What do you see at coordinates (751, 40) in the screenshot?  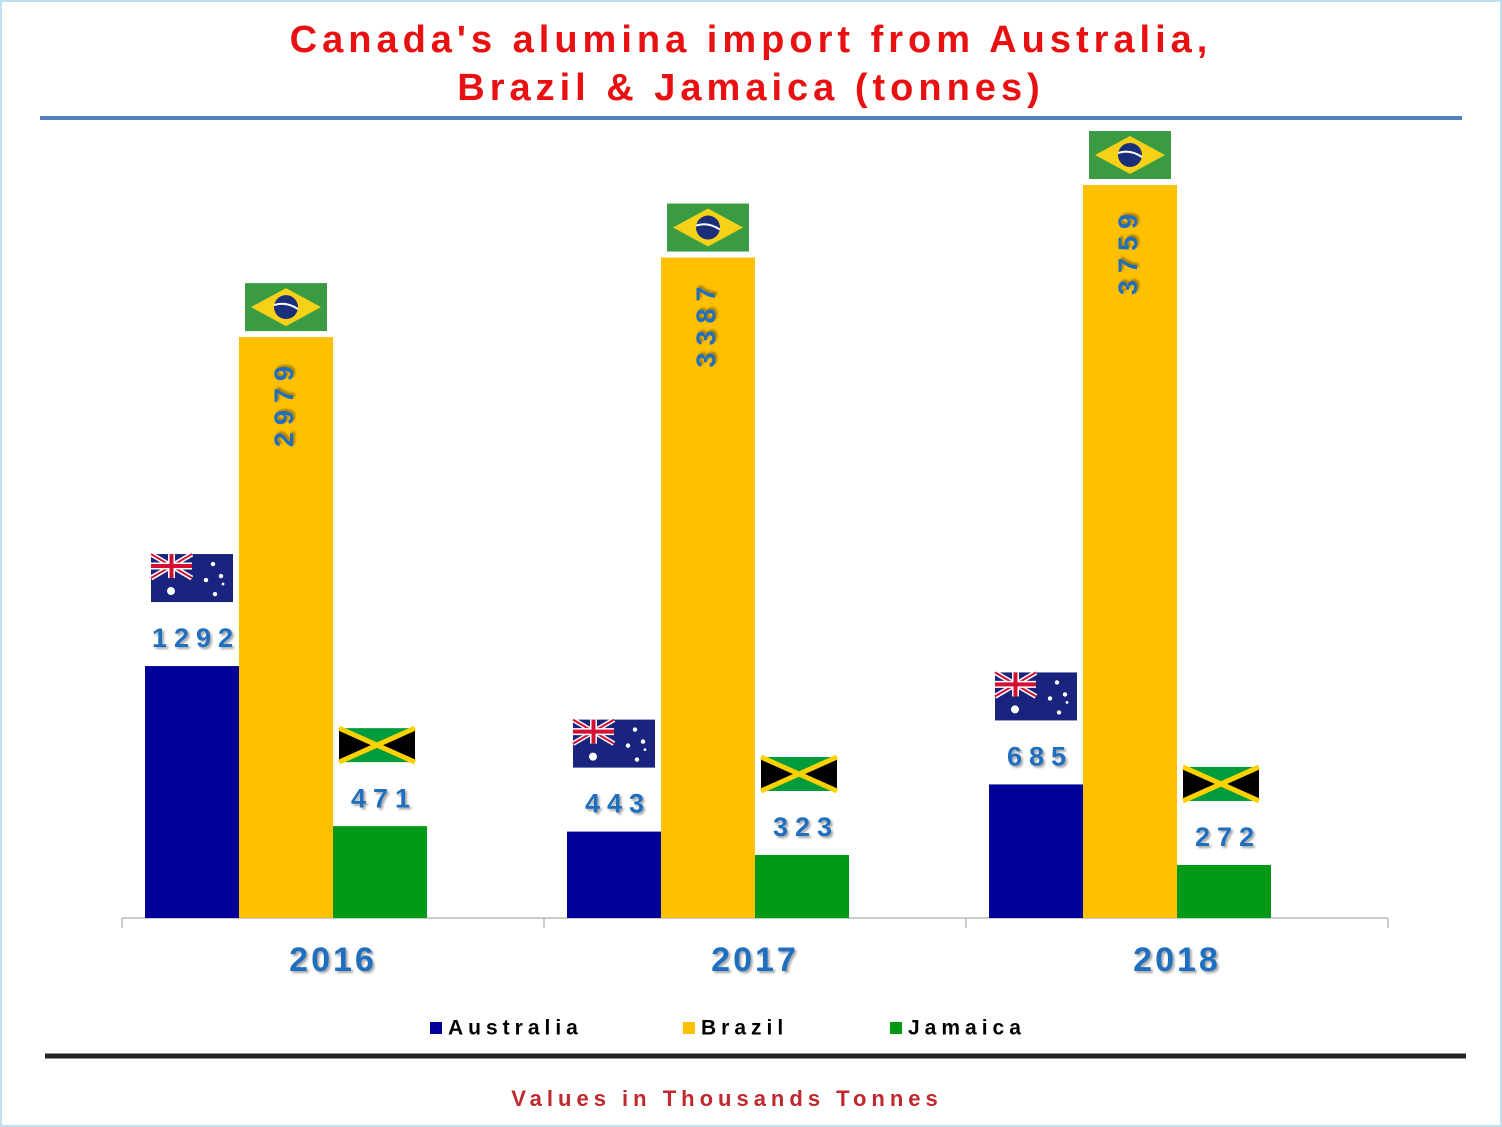 I see `chart-title: Canada's alumina import from Australia,` at bounding box center [751, 40].